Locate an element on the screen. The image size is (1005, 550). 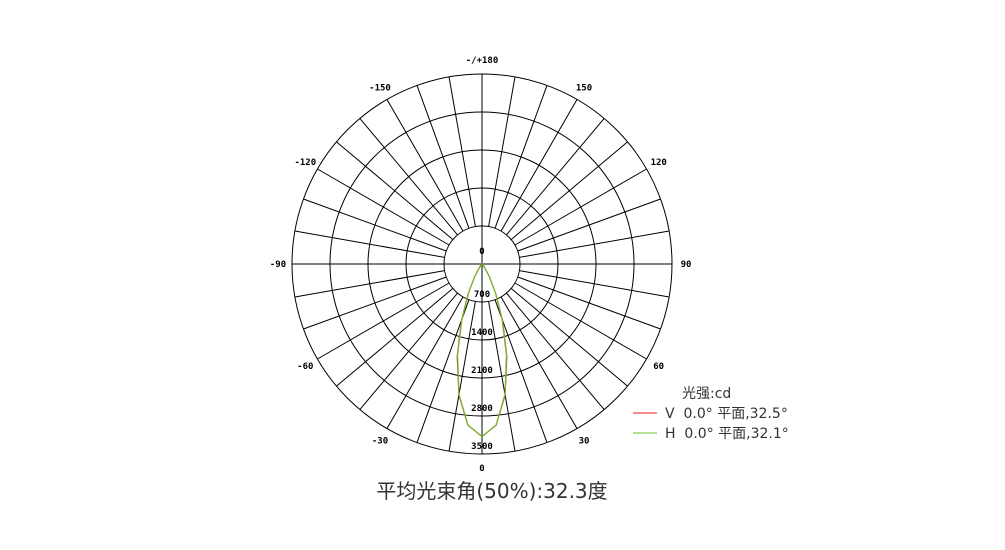
angle-tick-label: -/+180 is located at coordinates (482, 61).